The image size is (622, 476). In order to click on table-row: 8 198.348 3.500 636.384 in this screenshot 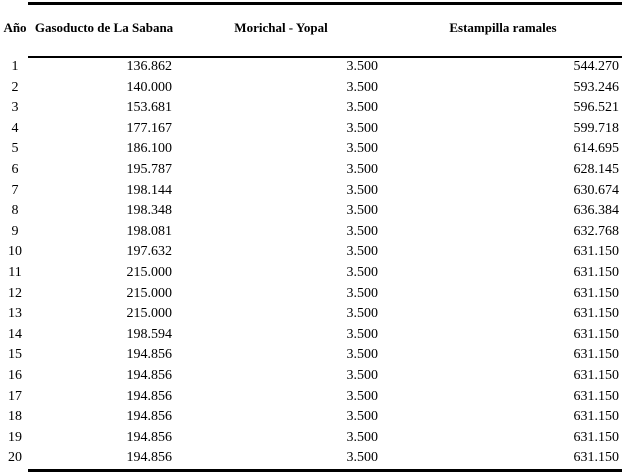, I will do `click(311, 211)`.